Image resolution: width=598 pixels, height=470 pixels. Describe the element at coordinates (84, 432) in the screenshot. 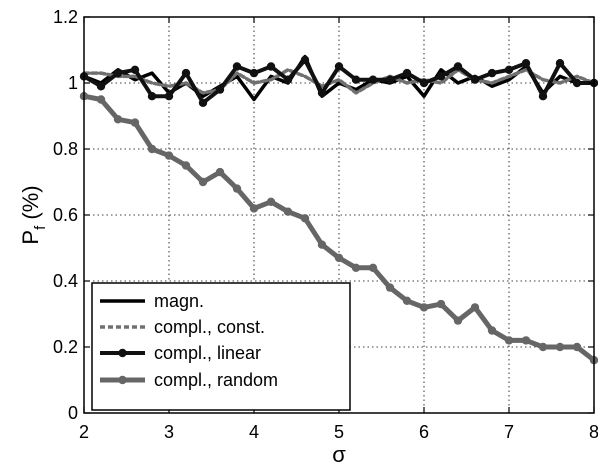

I see `x-tick-label: 2` at that location.